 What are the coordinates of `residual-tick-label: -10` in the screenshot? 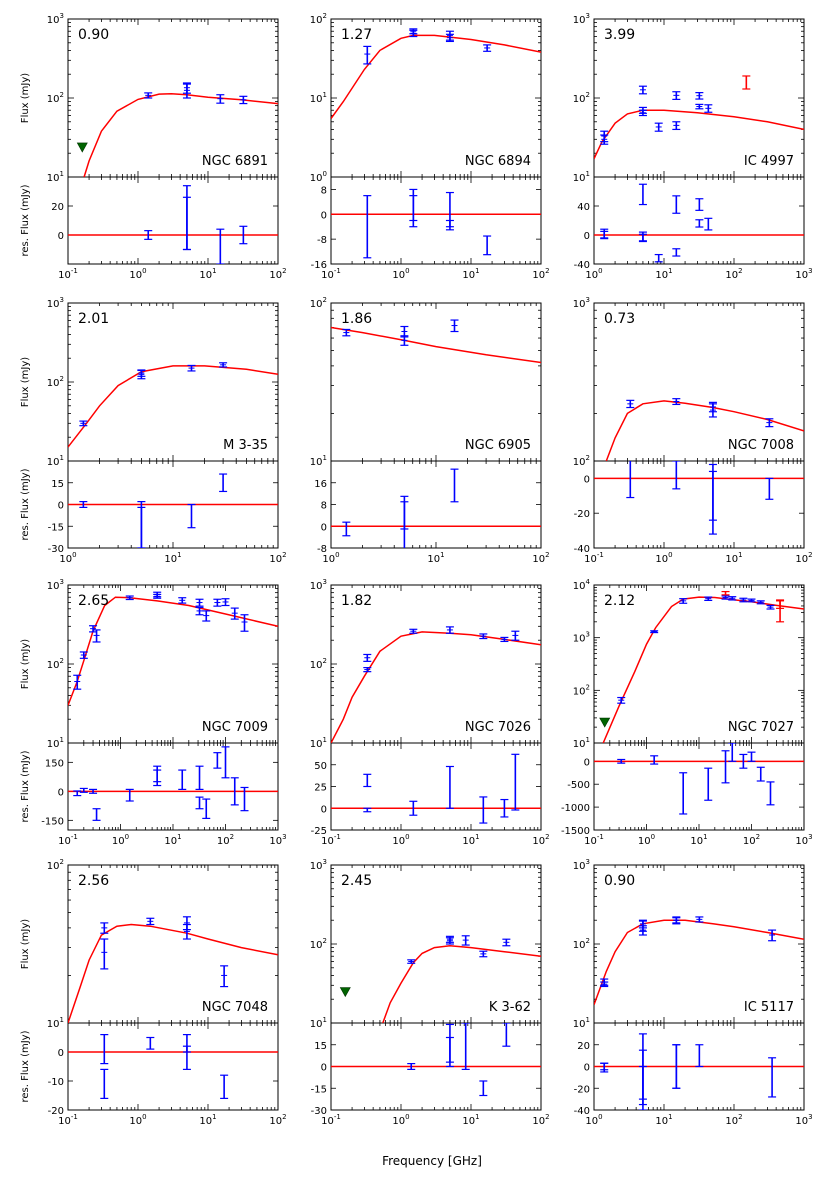 It's located at (56, 1082).